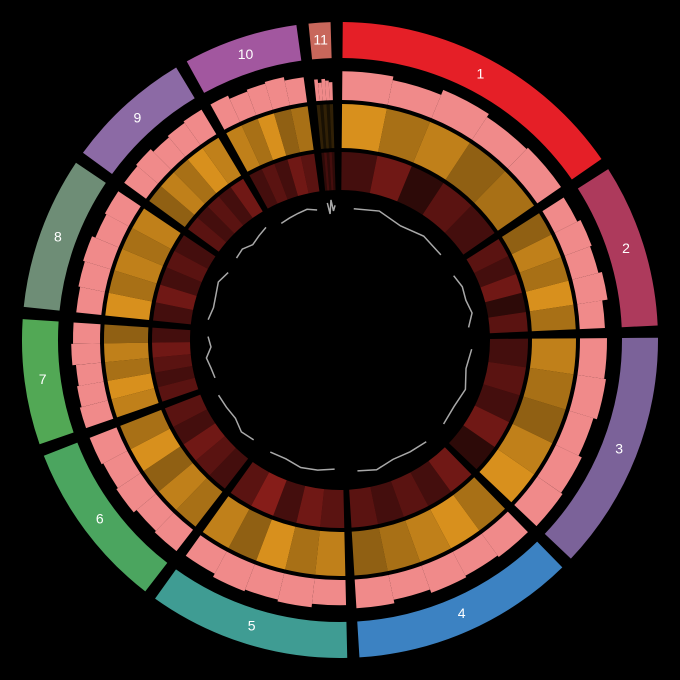 This screenshot has height=680, width=680. What do you see at coordinates (480, 74) in the screenshot?
I see `chromosome-label: 1` at bounding box center [480, 74].